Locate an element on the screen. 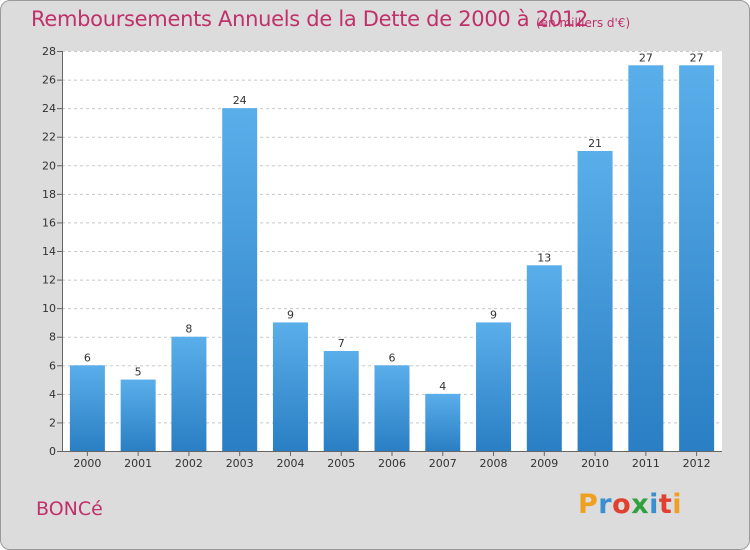 This screenshot has height=550, width=750. logo-letter: r is located at coordinates (605, 504).